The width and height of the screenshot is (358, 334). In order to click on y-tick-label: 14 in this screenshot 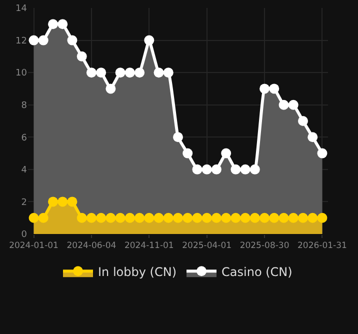, I will do `click(22, 9)`.